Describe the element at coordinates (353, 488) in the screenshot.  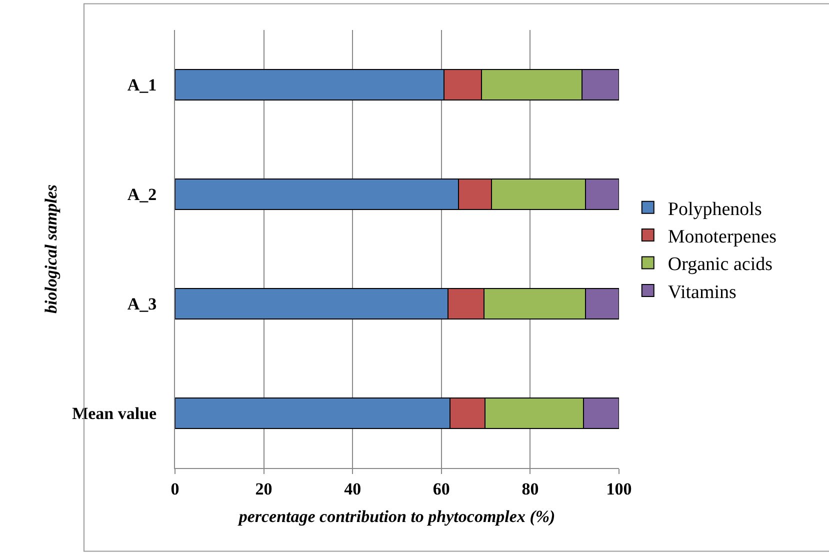
I see `x-tick-label: 40` at that location.